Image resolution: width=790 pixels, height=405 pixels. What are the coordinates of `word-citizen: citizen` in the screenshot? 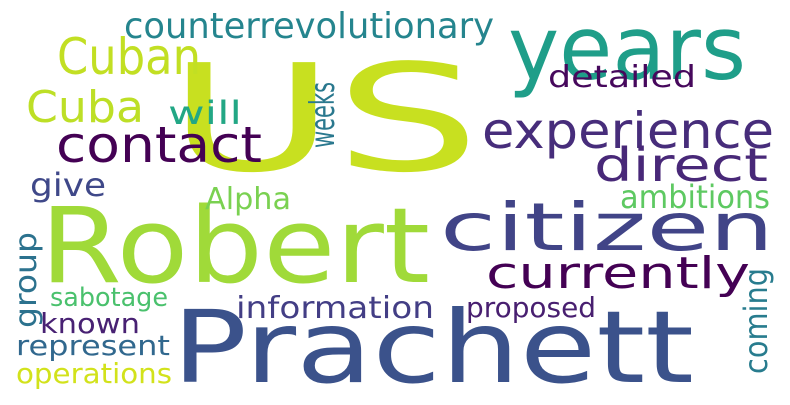 It's located at (607, 227).